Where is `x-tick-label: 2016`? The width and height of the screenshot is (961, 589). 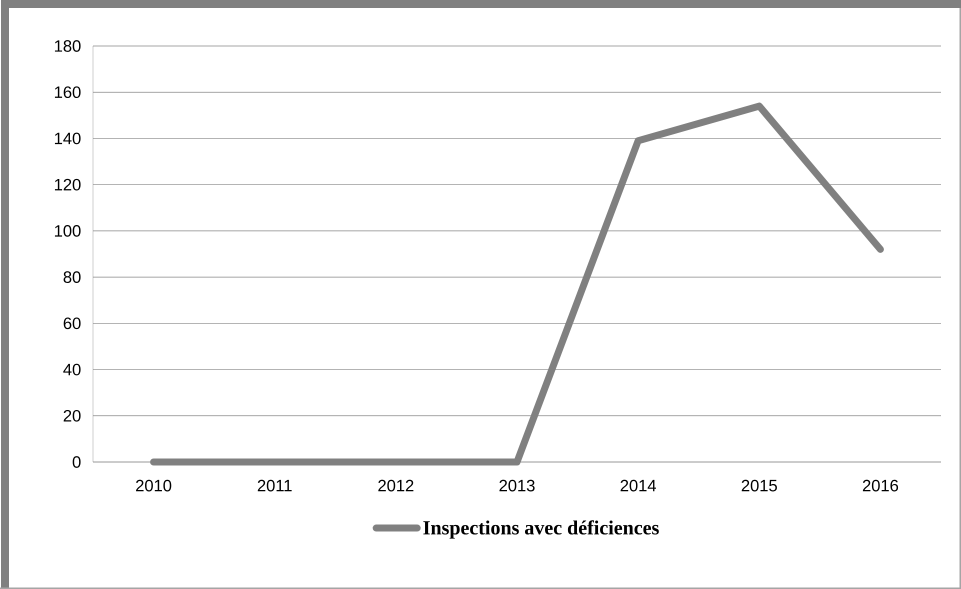 x-tick-label: 2016 is located at coordinates (880, 486).